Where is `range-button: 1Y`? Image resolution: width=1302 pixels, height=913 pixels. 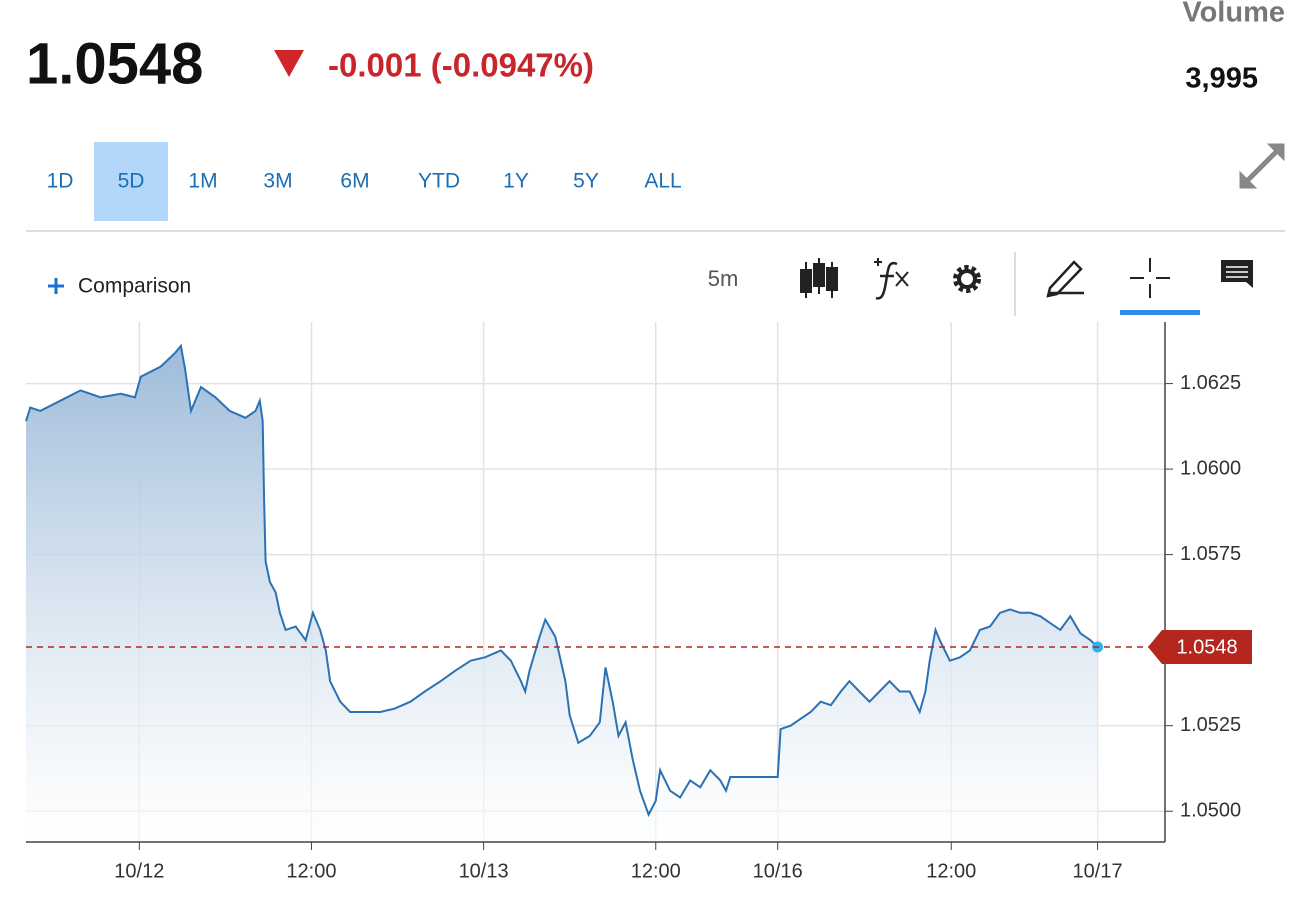
range-button: 1Y is located at coordinates (516, 181).